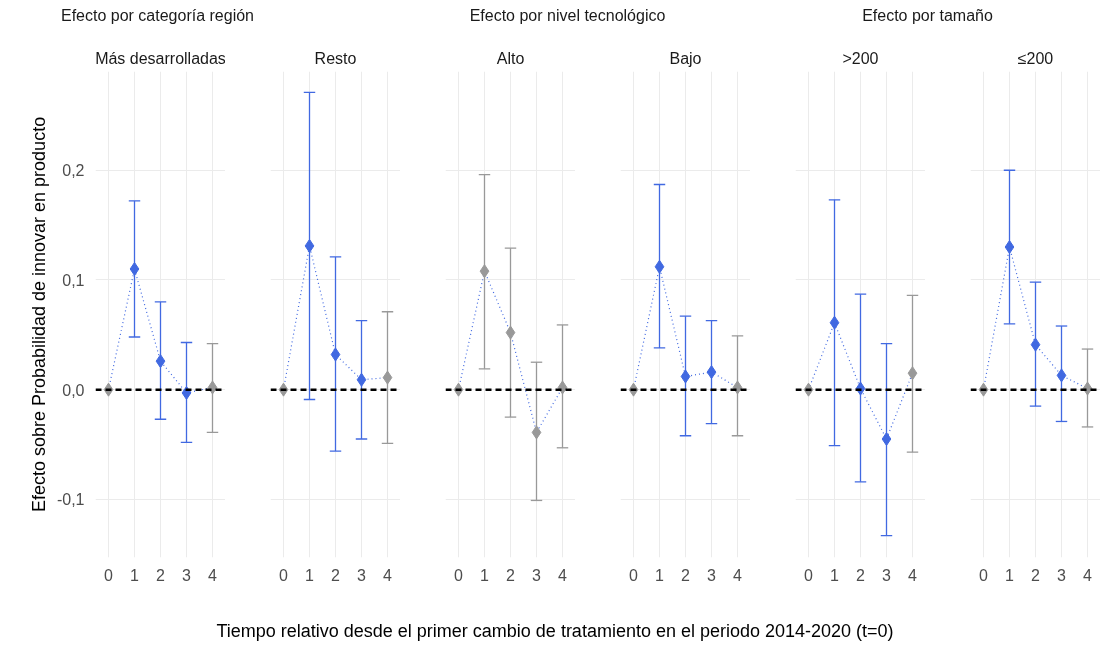 Image resolution: width=1116 pixels, height=669 pixels. What do you see at coordinates (555, 631) in the screenshot?
I see `x-axis-title: Tiempo relativo desde el primer cambio de tratamiento en el periodo 2014-2020 (t=0)` at bounding box center [555, 631].